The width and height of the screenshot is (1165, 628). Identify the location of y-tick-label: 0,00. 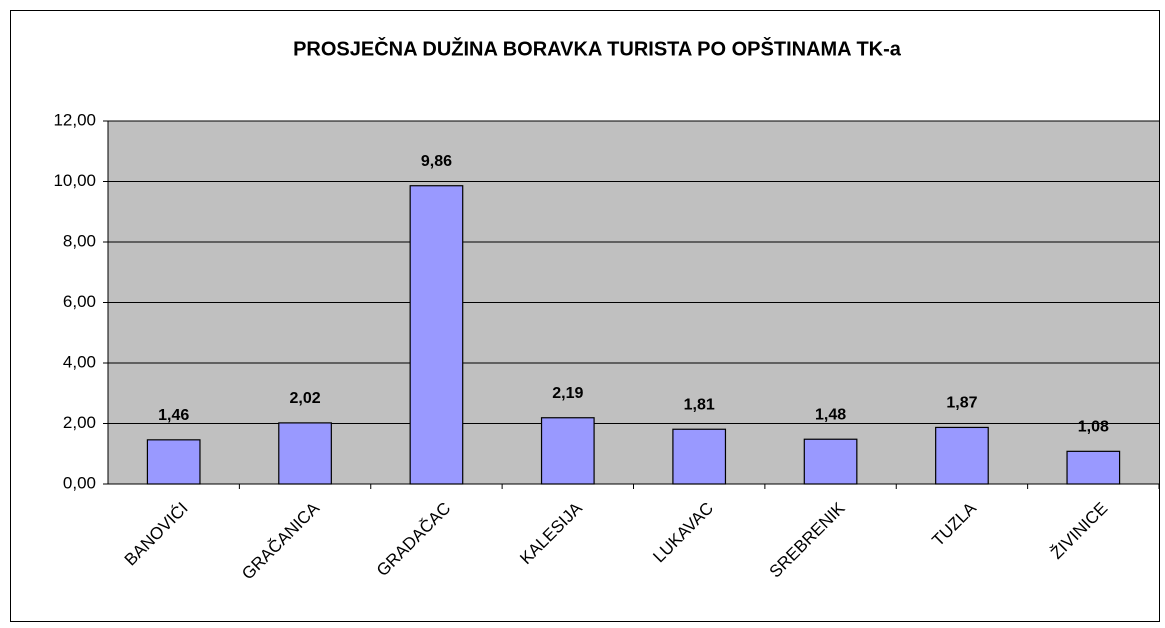
(79, 482).